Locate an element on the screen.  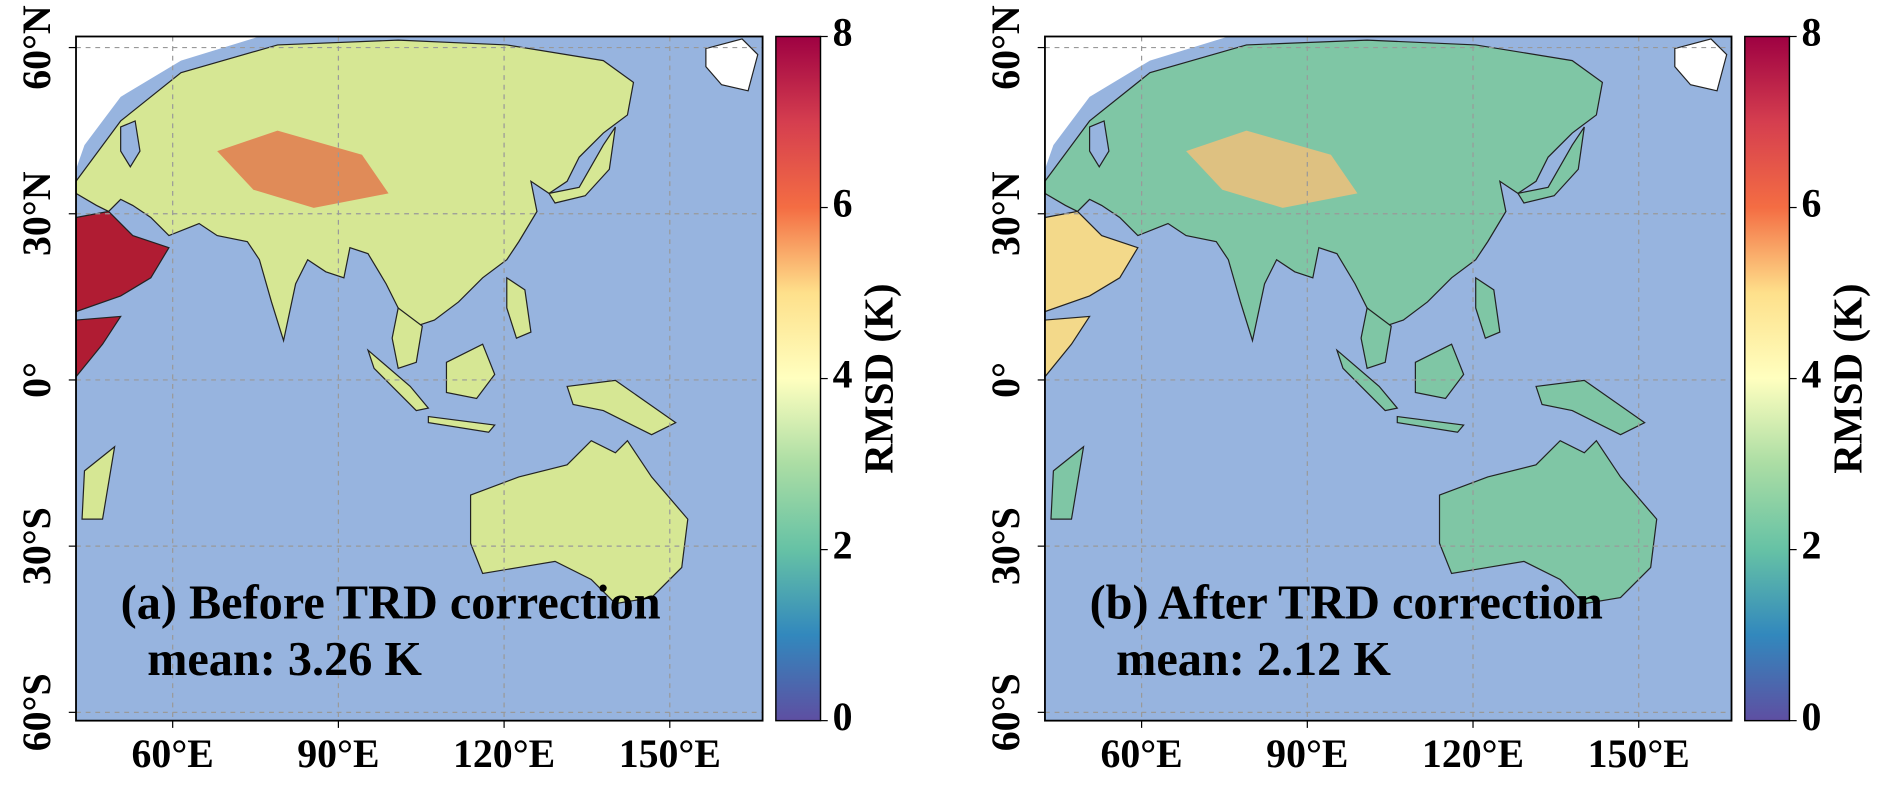
mean-label: mean: 3.26 K is located at coordinates (284, 659).